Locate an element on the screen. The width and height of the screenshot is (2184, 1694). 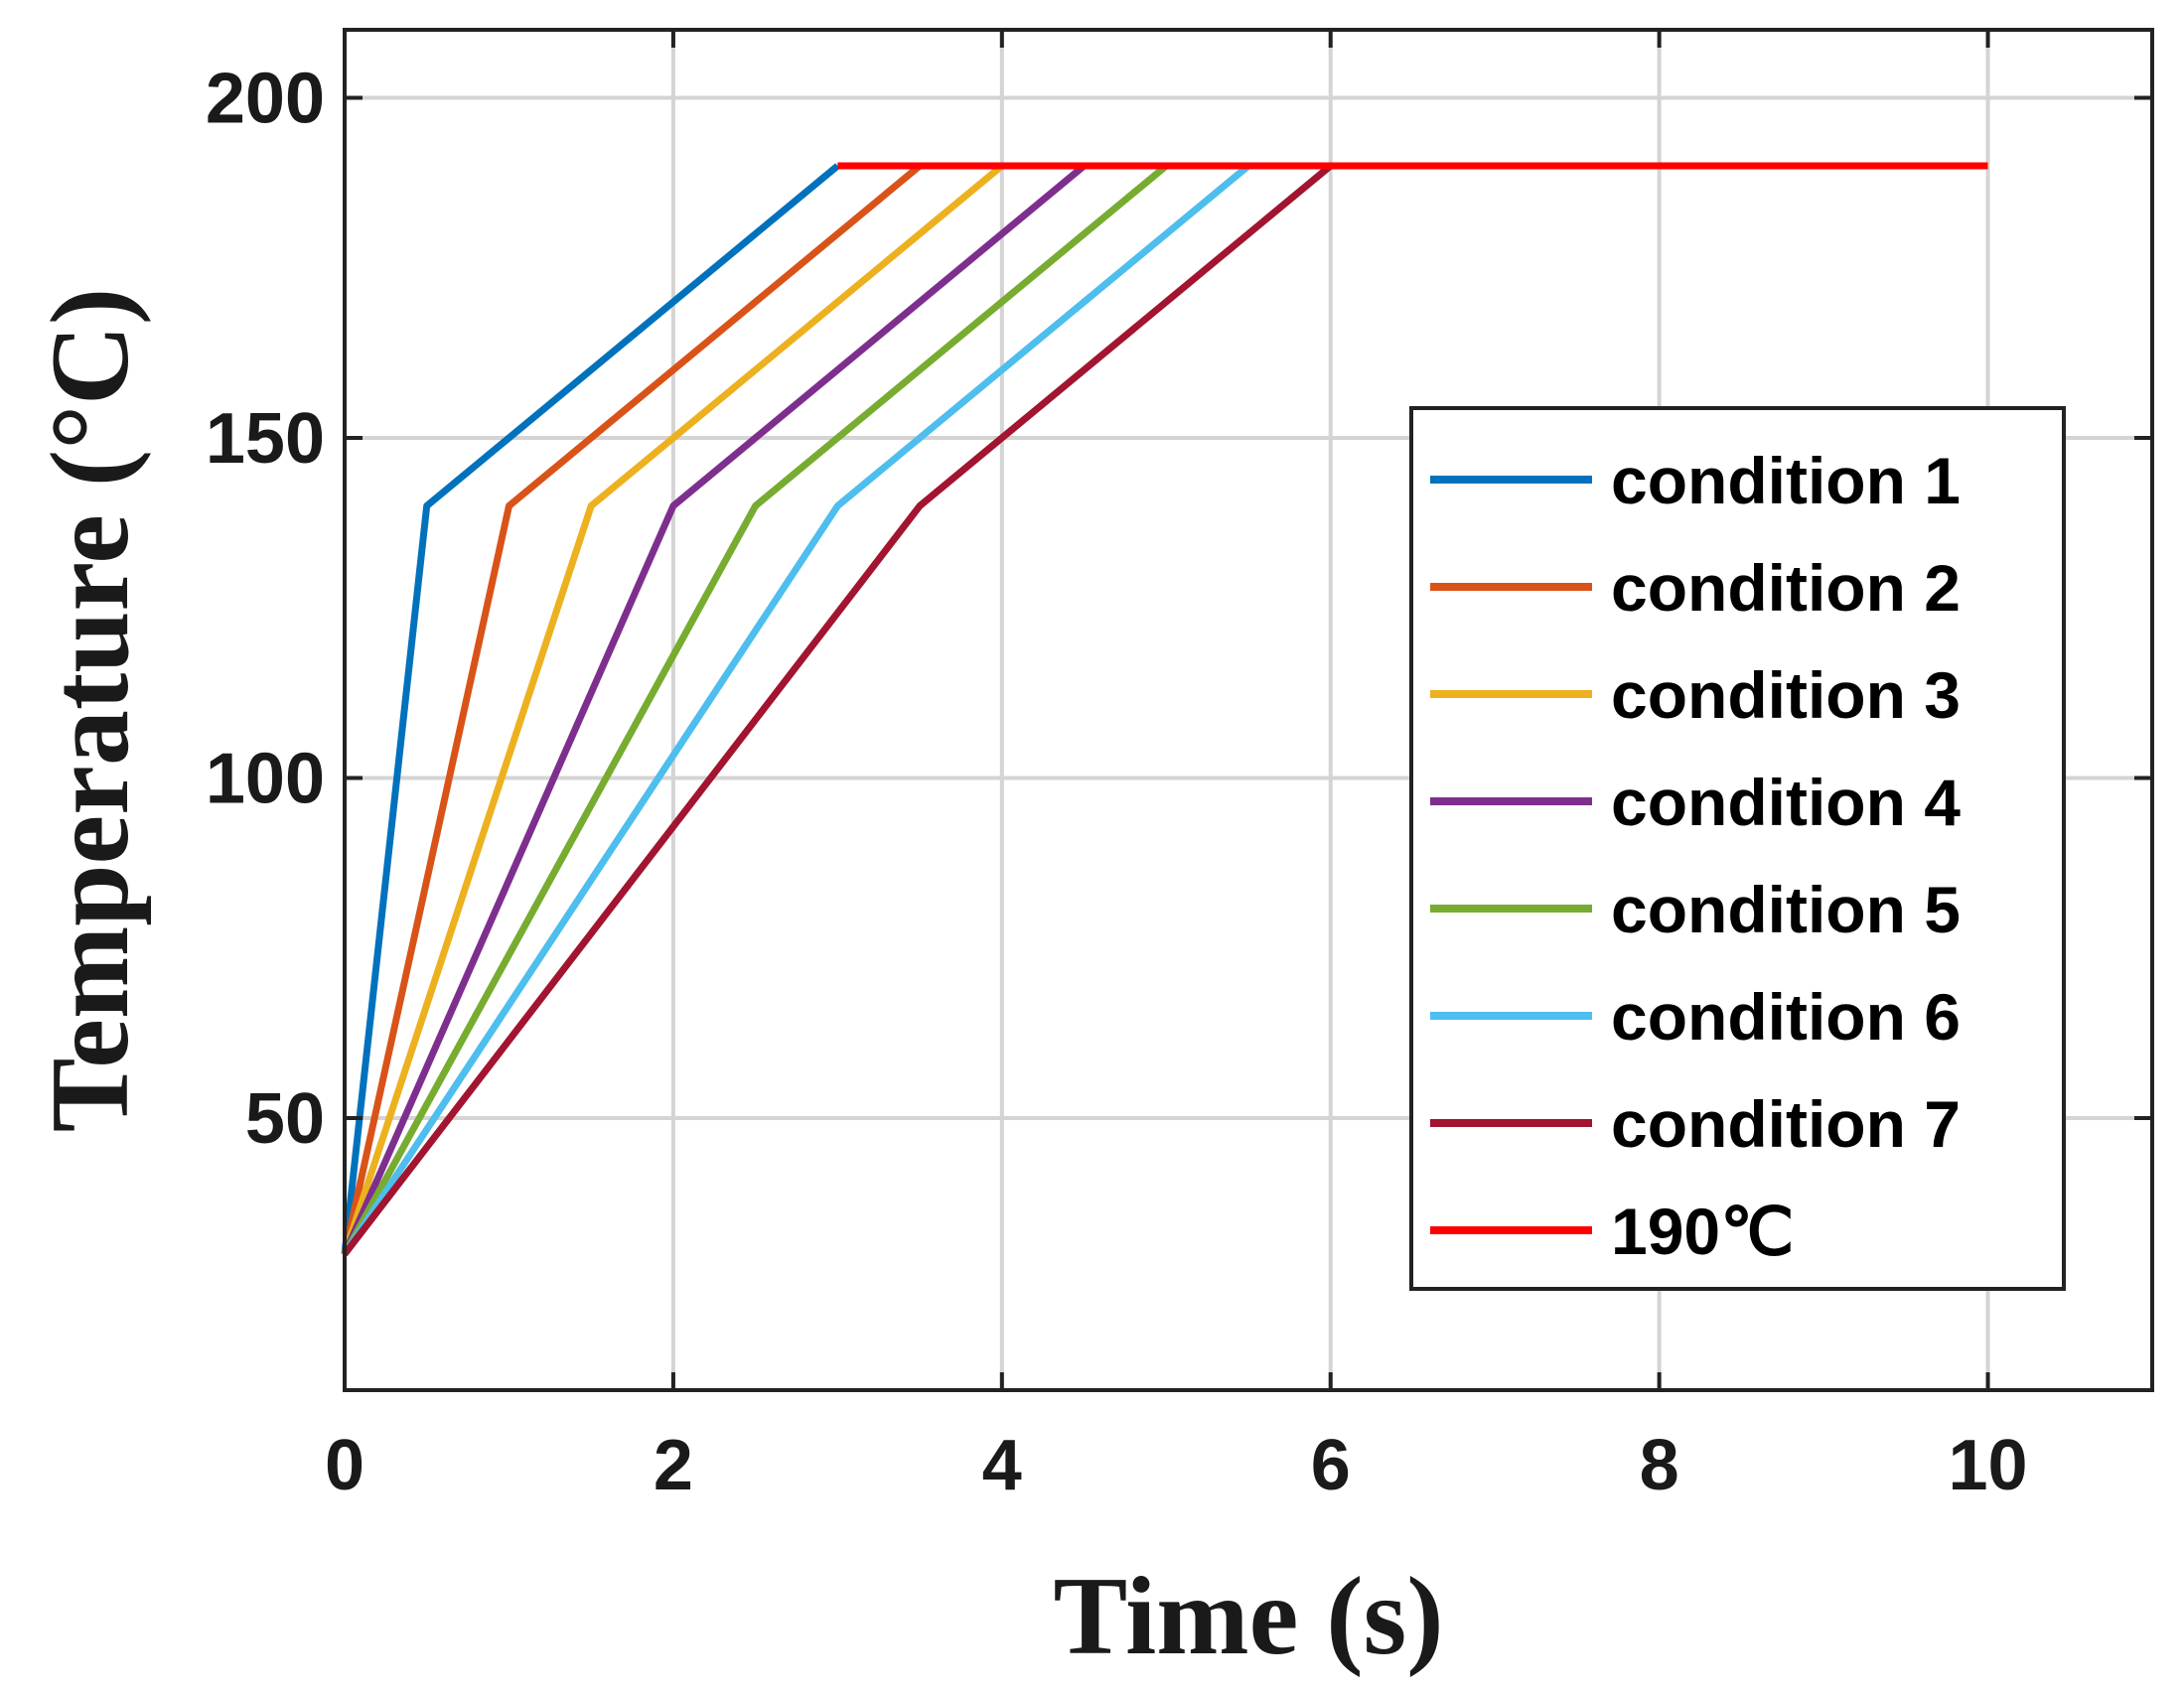
legend-label-7: condition 7 is located at coordinates (1786, 1124).